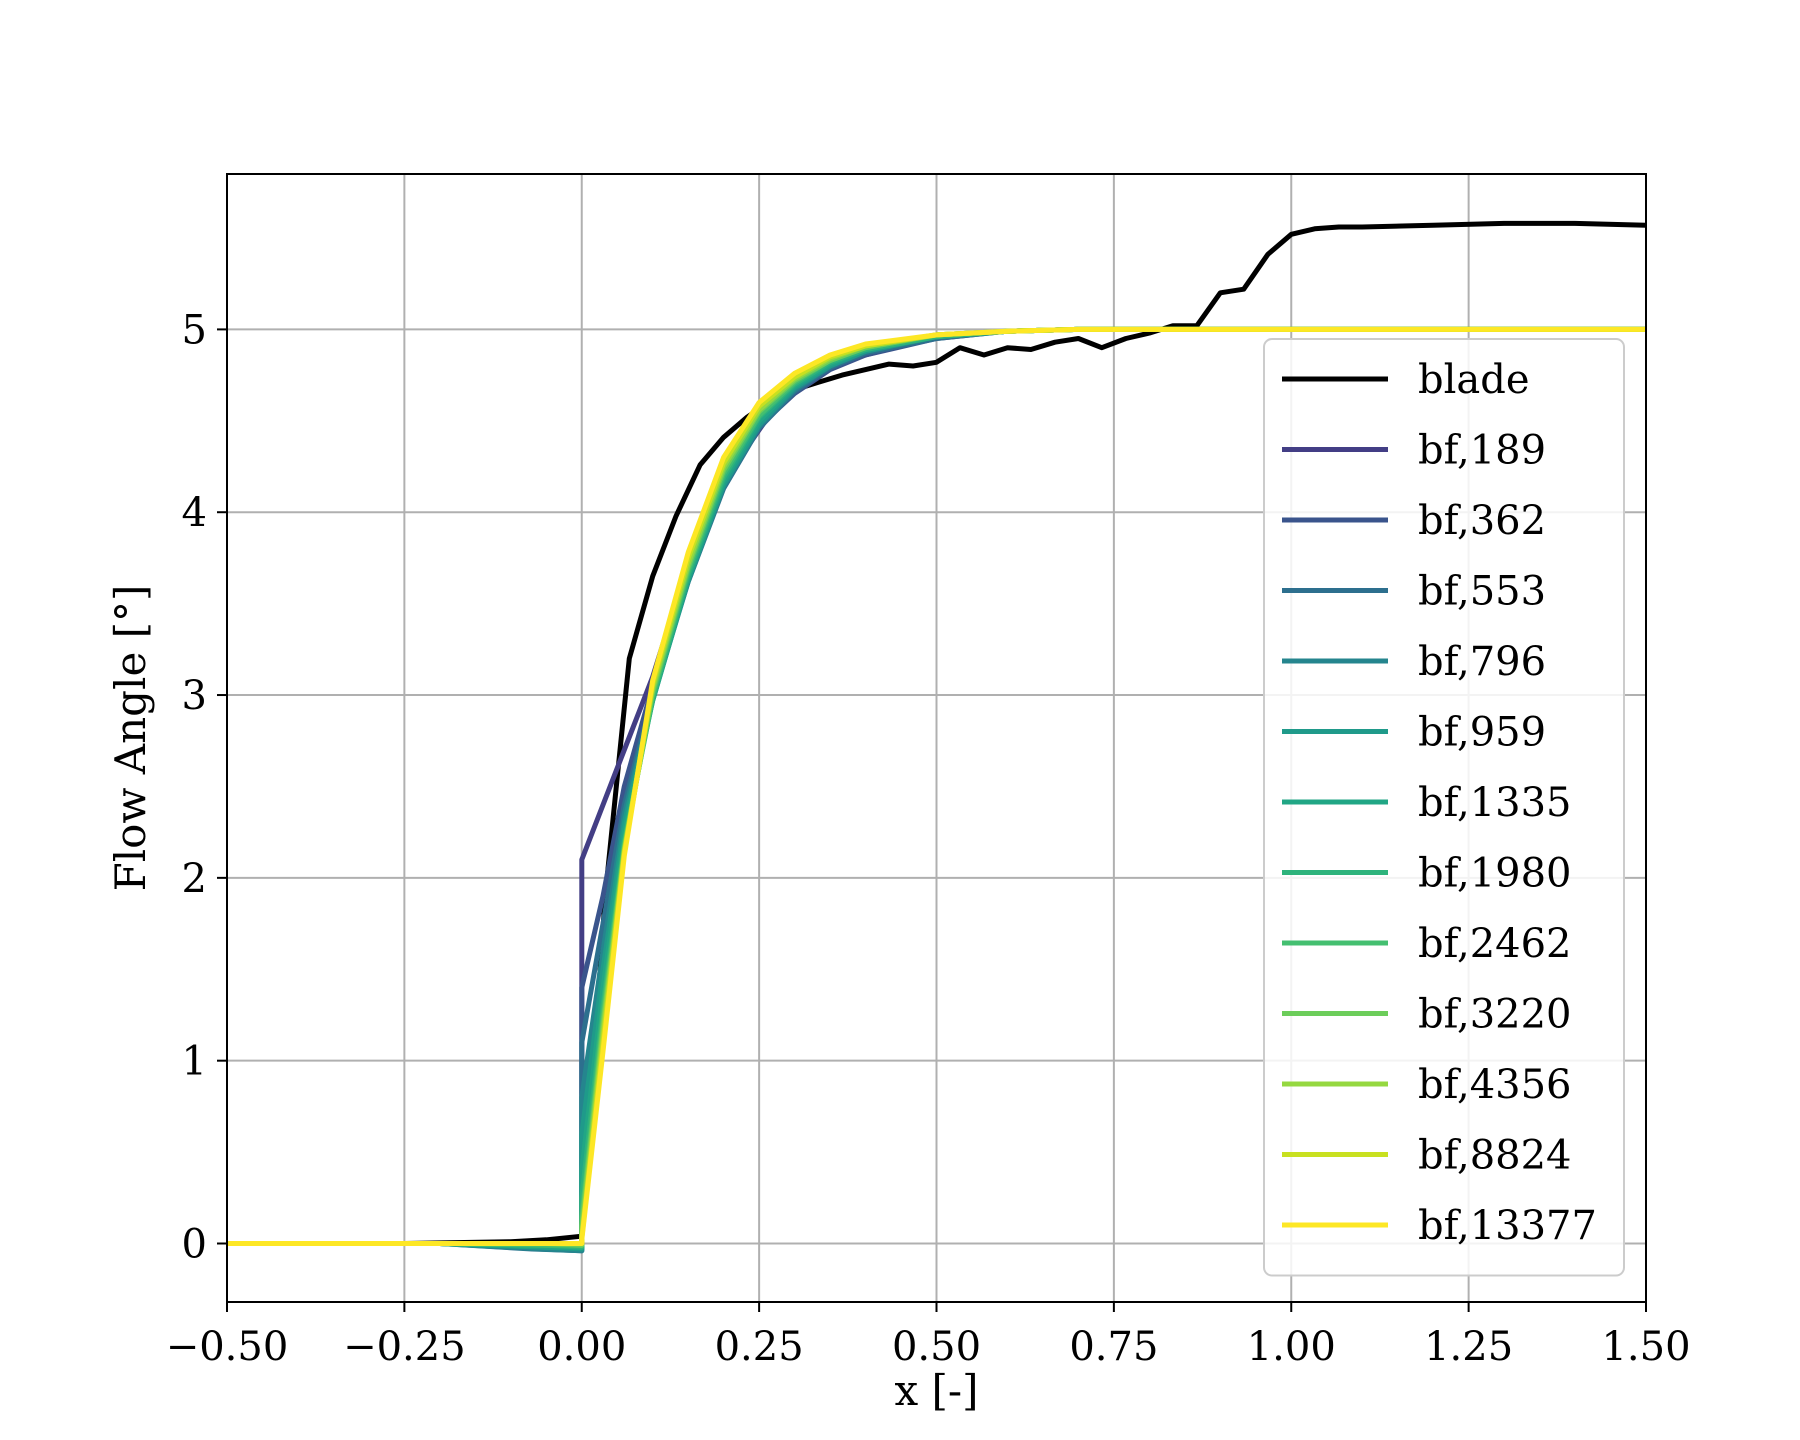 The height and width of the screenshot is (1440, 1800). Describe the element at coordinates (1495, 1156) in the screenshot. I see `legend-label: bf,8824` at that location.